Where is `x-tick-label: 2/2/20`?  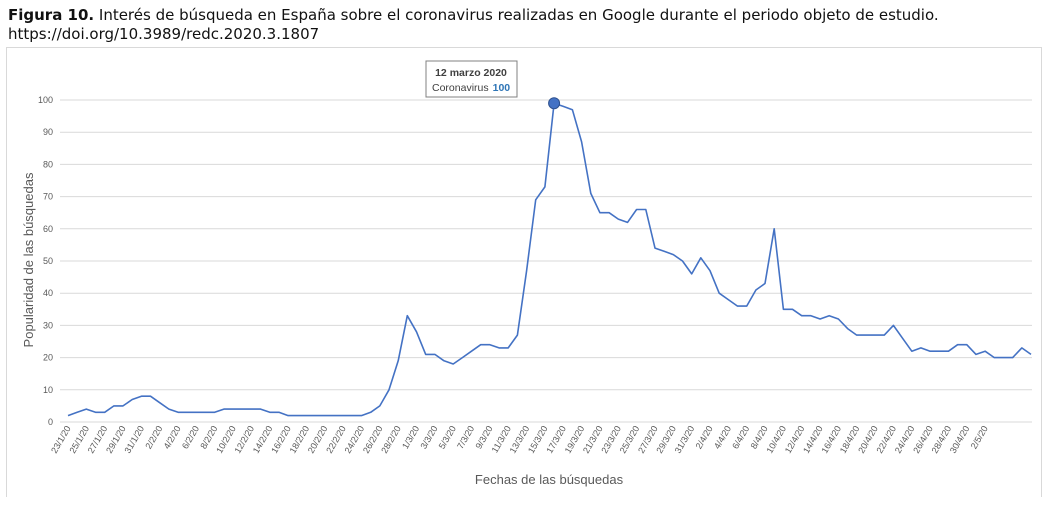 x-tick-label: 2/2/20 is located at coordinates (153, 437).